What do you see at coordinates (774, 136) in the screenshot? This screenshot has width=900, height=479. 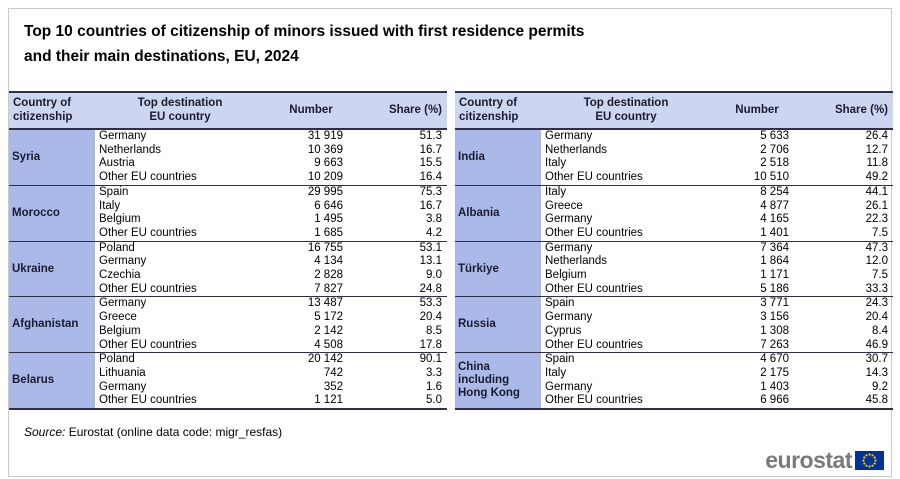 I see `number-cell: 5 633` at bounding box center [774, 136].